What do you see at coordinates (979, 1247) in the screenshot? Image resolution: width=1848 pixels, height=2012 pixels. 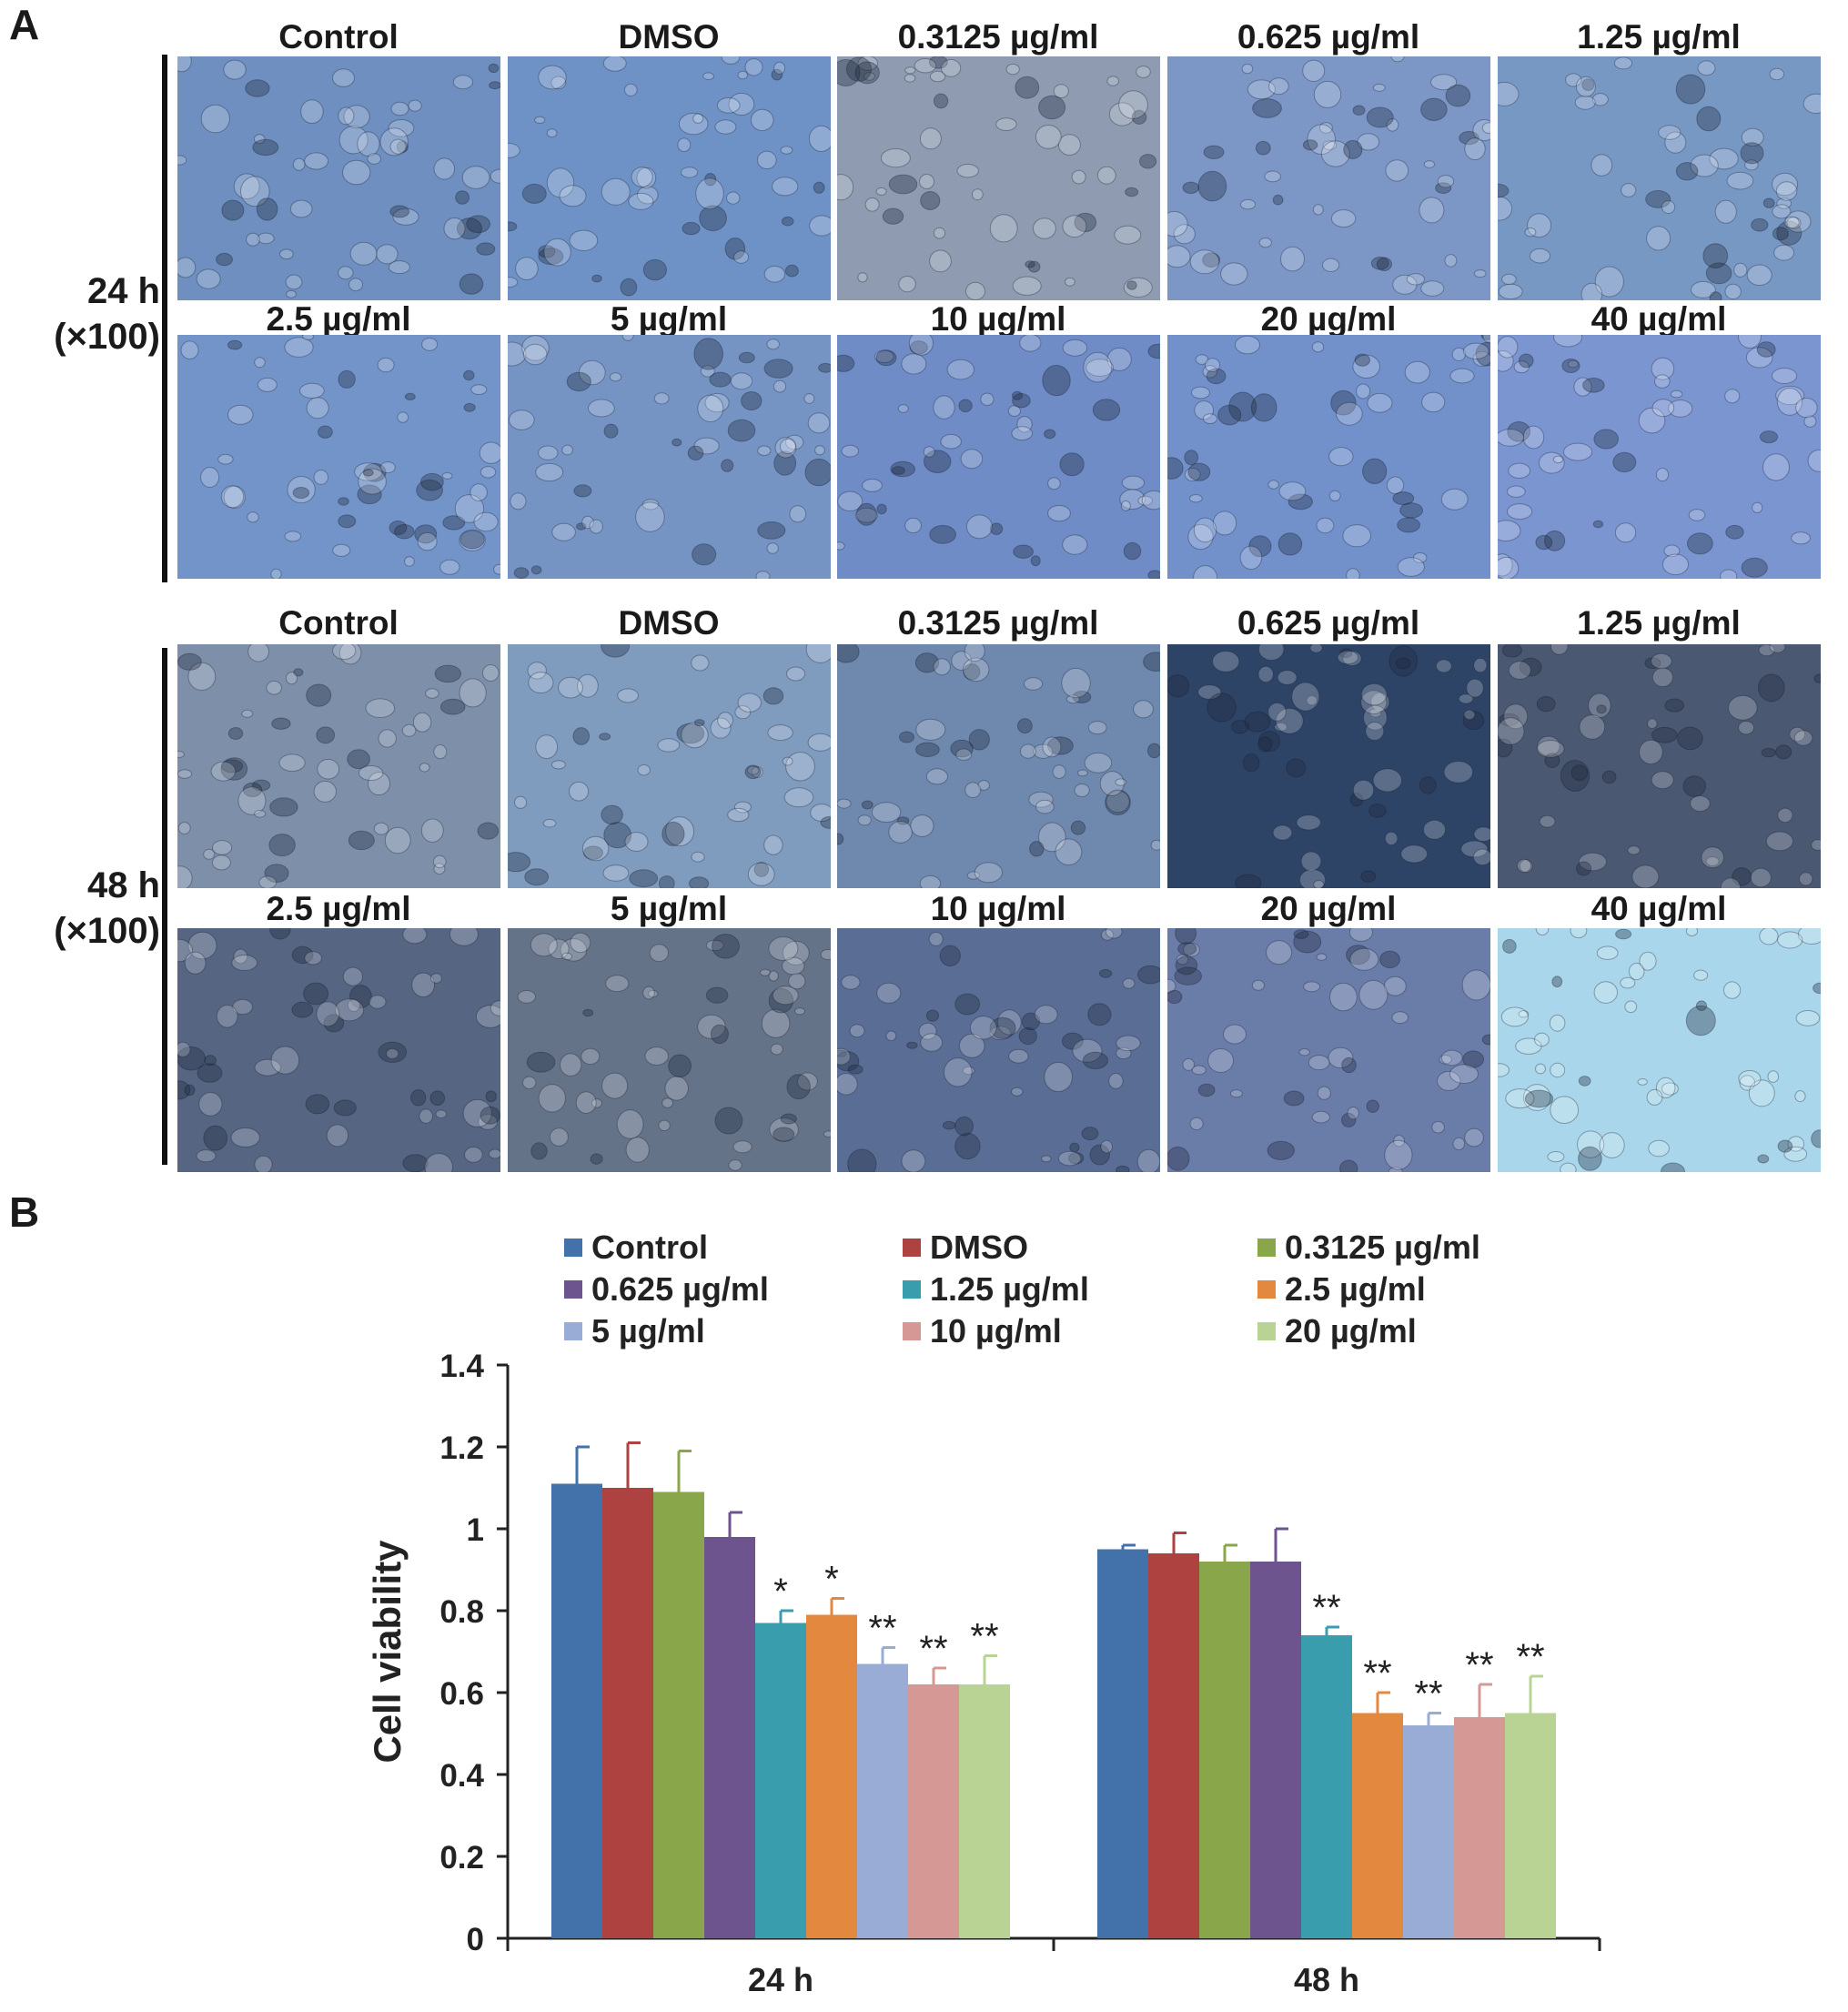 I see `legend-label: DMSO` at bounding box center [979, 1247].